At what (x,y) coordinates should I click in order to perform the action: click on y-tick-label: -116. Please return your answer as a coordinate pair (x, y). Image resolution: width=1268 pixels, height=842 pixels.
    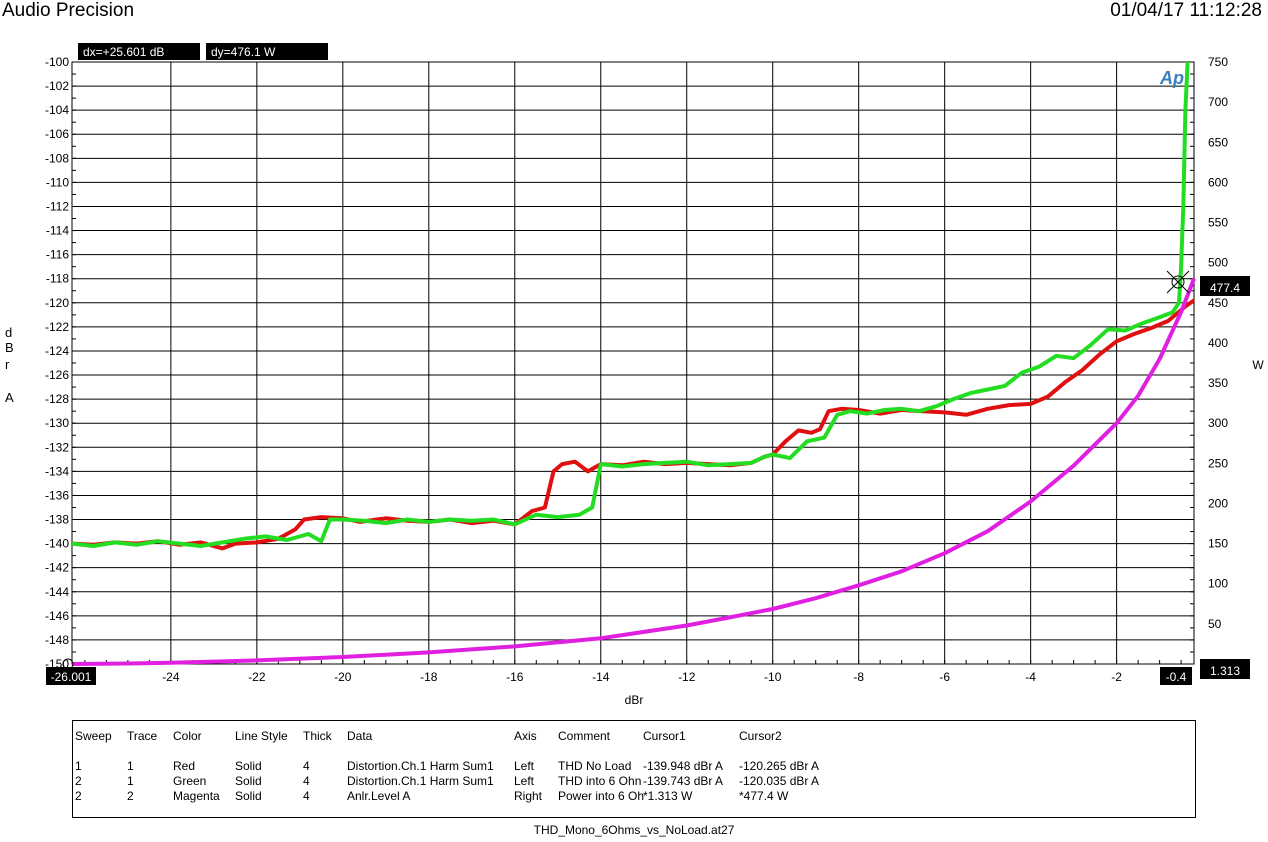
    Looking at the image, I should click on (57, 255).